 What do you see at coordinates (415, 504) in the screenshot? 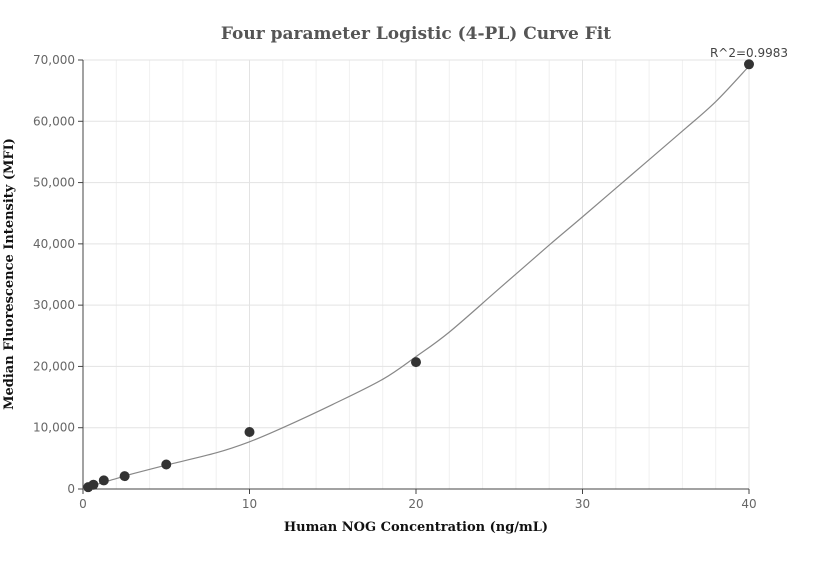
I see `x-tick-label: 20` at bounding box center [415, 504].